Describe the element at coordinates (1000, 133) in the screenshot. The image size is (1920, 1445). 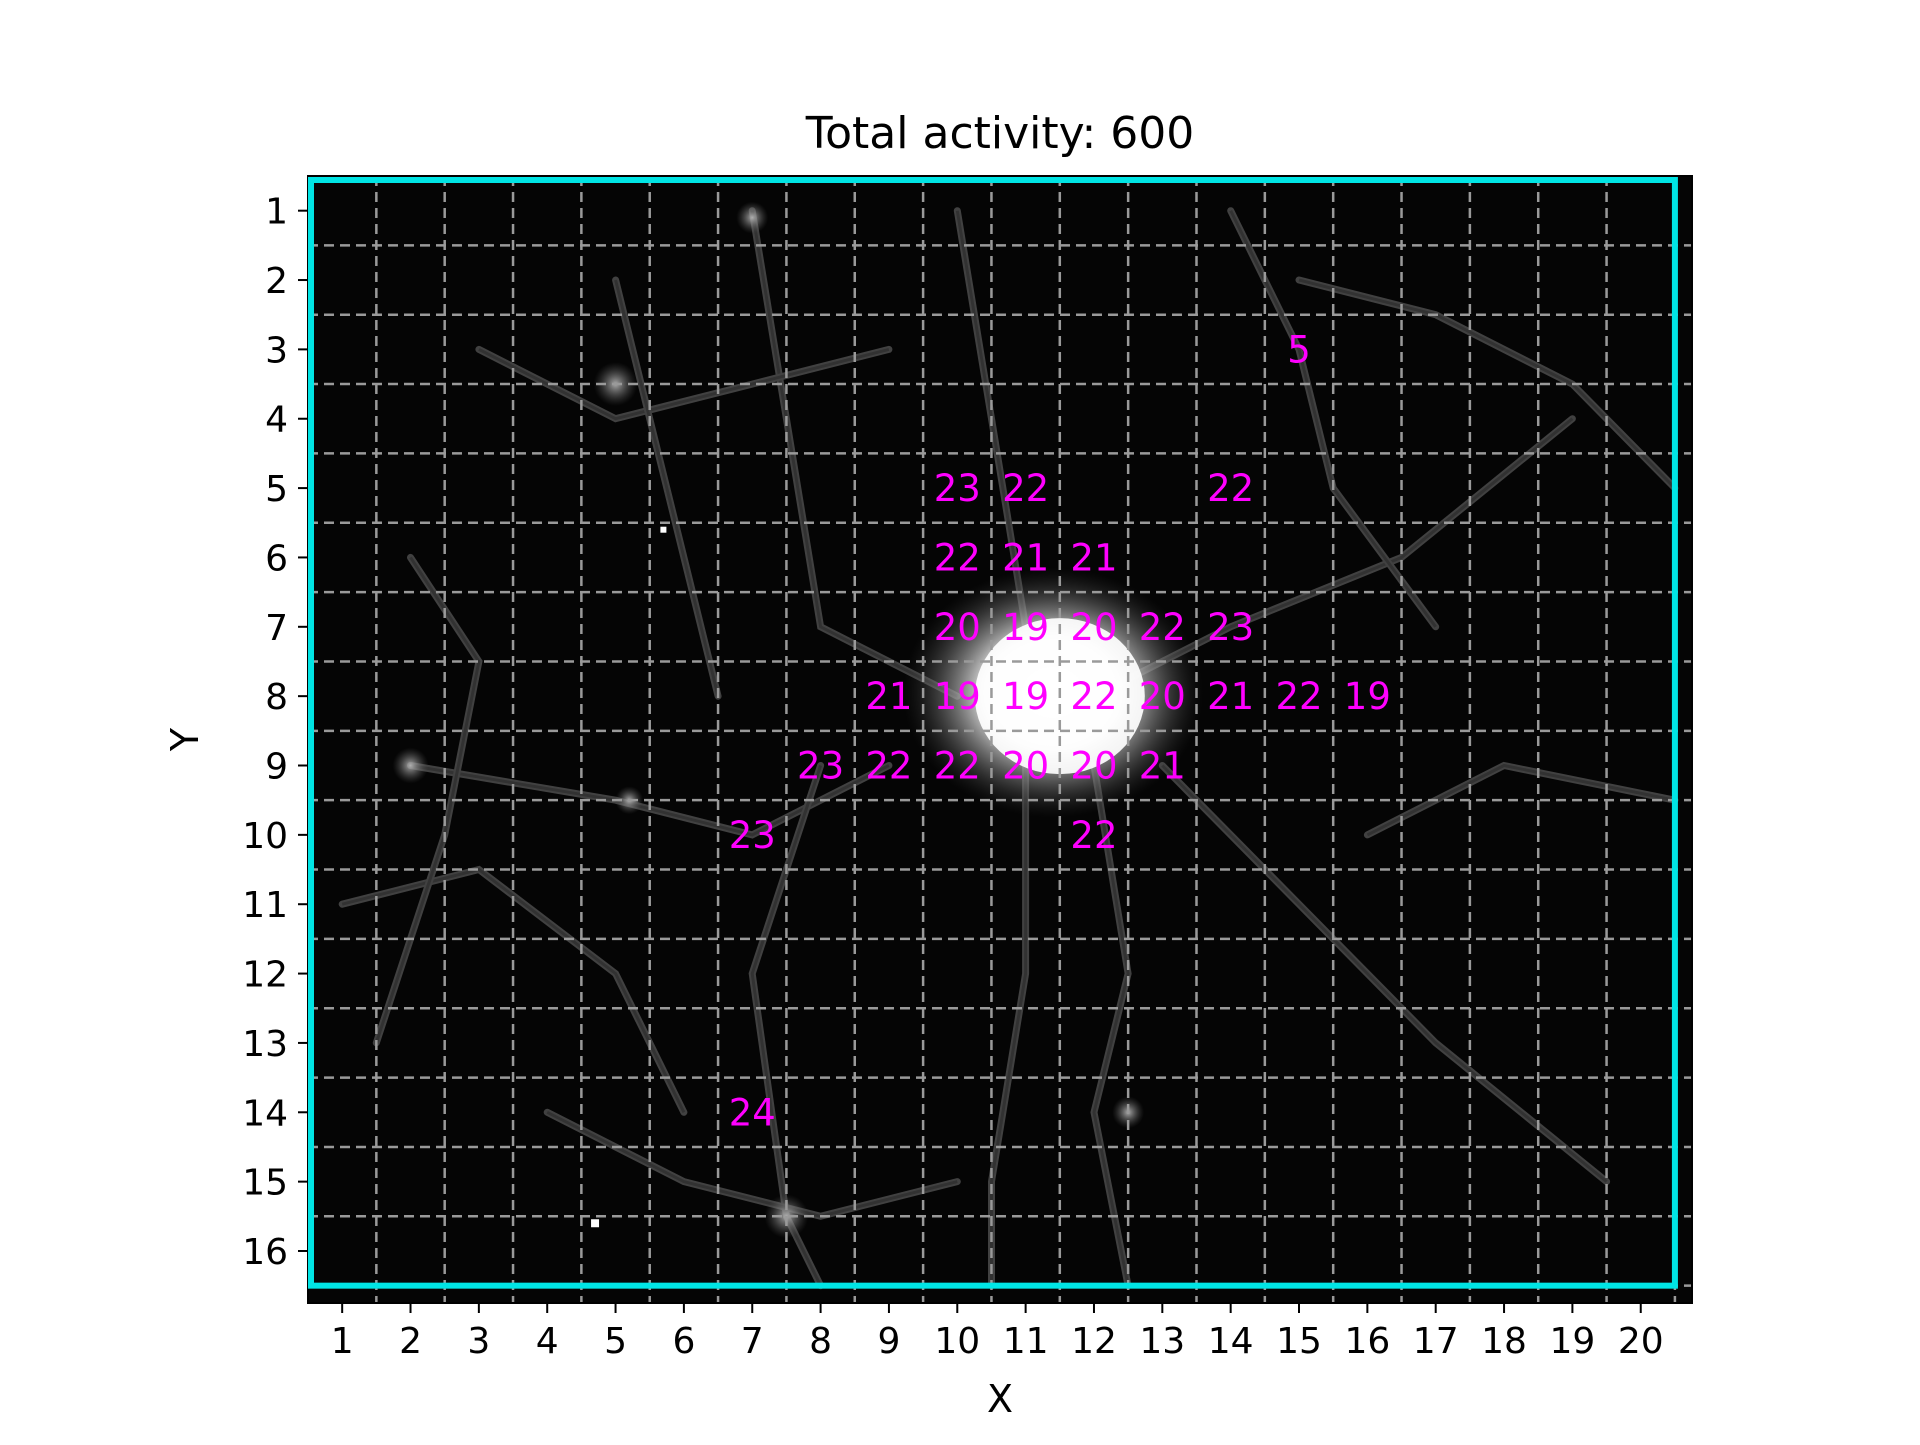
I see `chart-title: Total activity: 600` at that location.